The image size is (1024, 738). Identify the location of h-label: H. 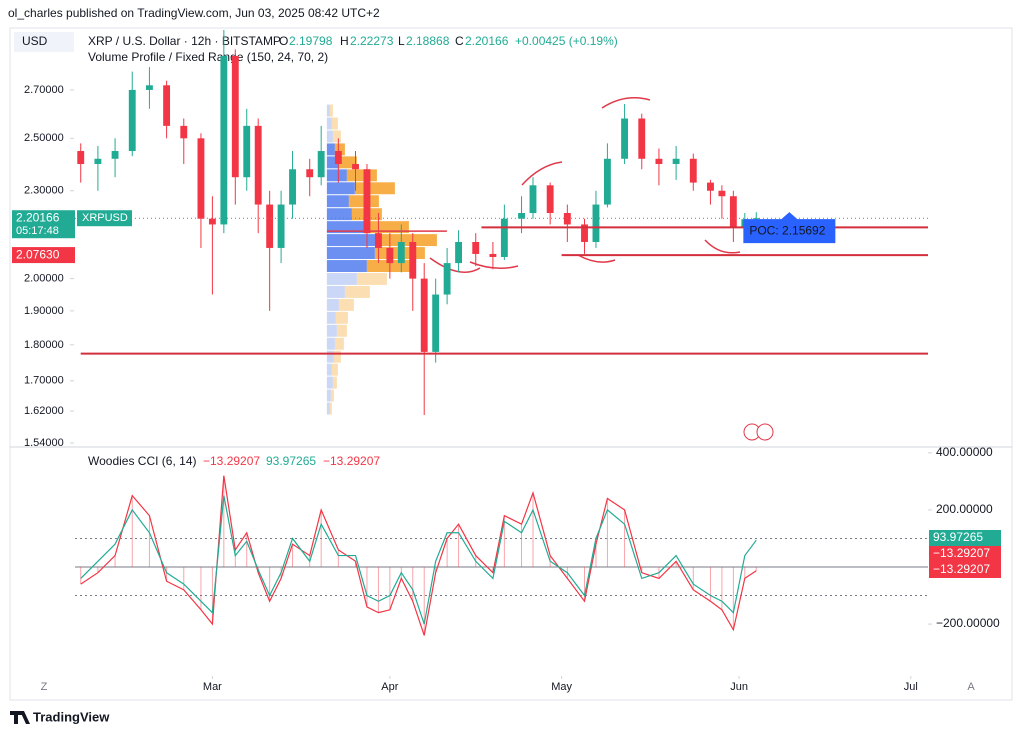
(344, 41).